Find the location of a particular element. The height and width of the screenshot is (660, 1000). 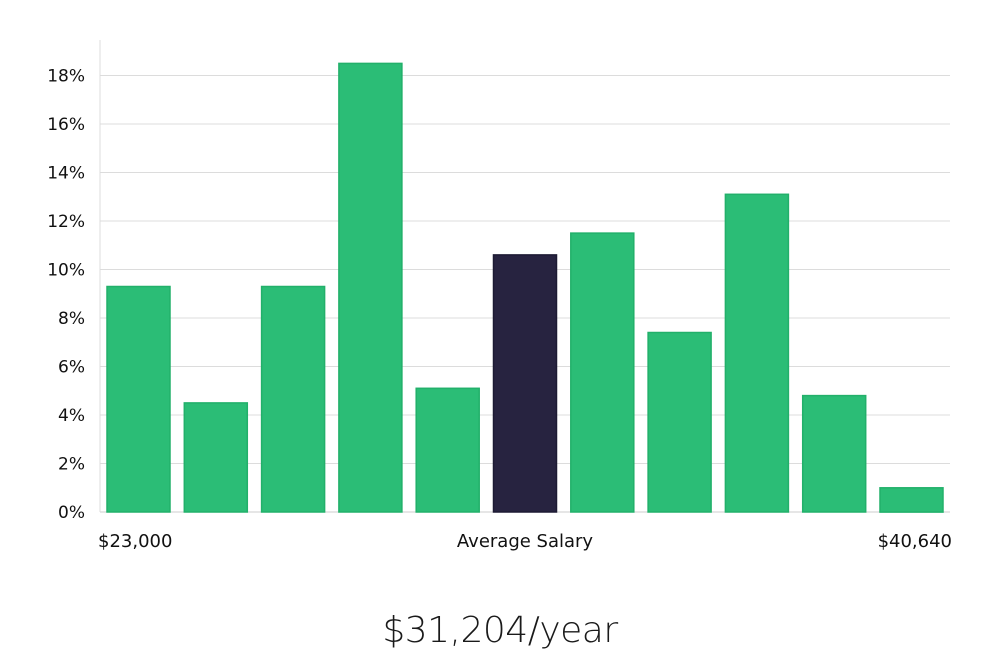

y-tick-label: 10% is located at coordinates (66, 271).